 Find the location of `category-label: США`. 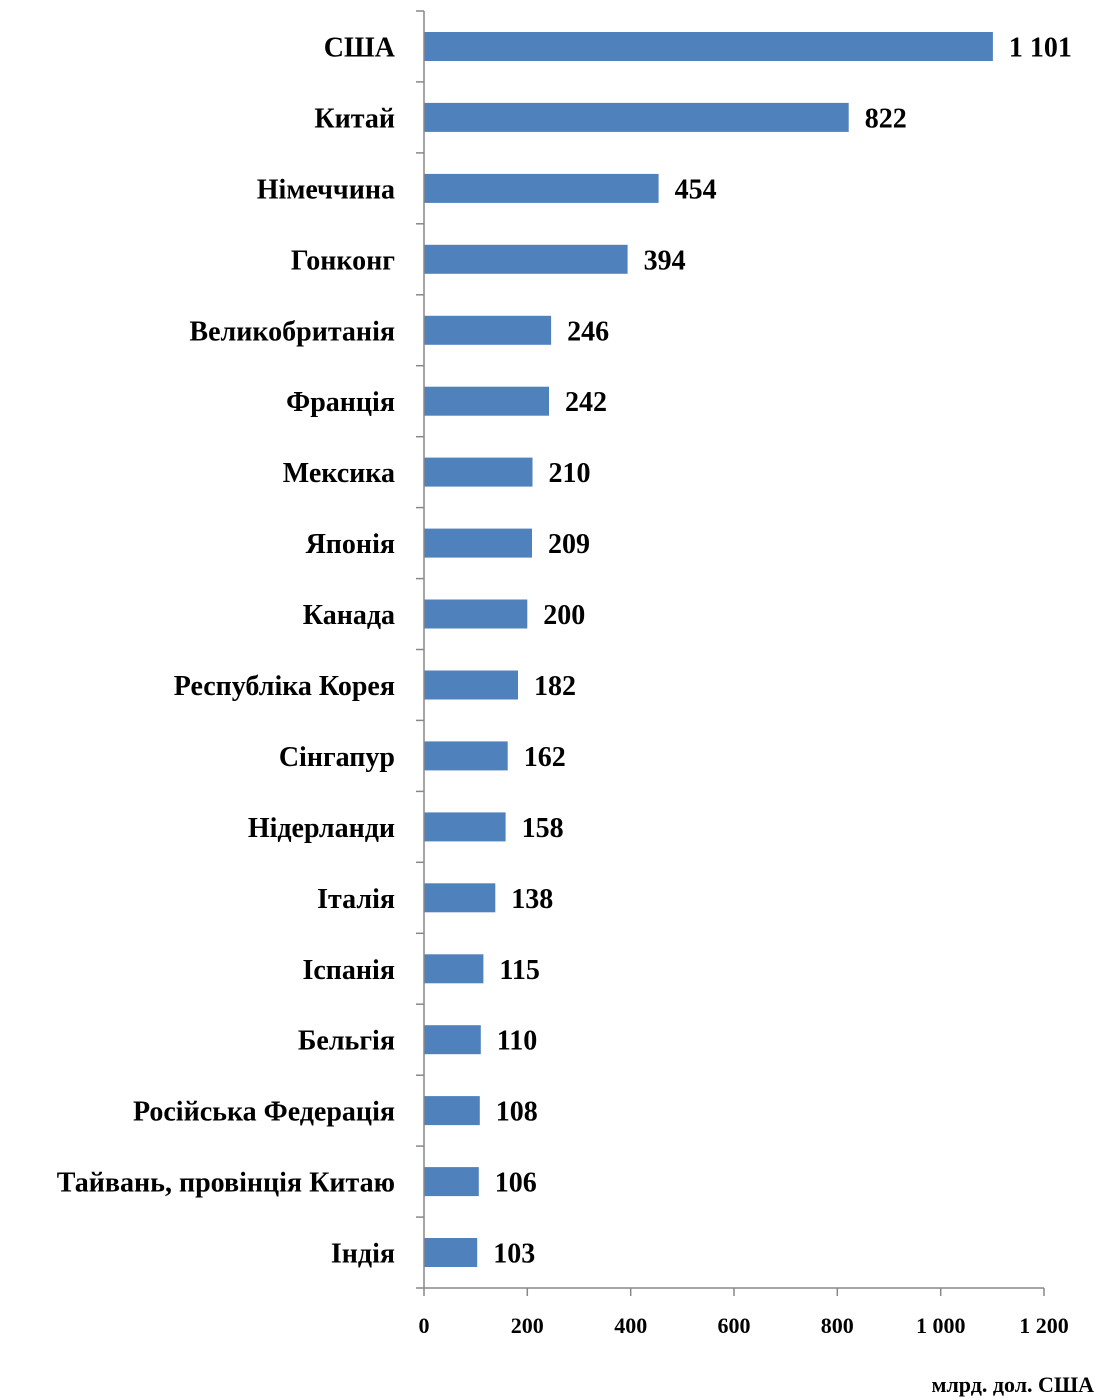

category-label: США is located at coordinates (360, 48).